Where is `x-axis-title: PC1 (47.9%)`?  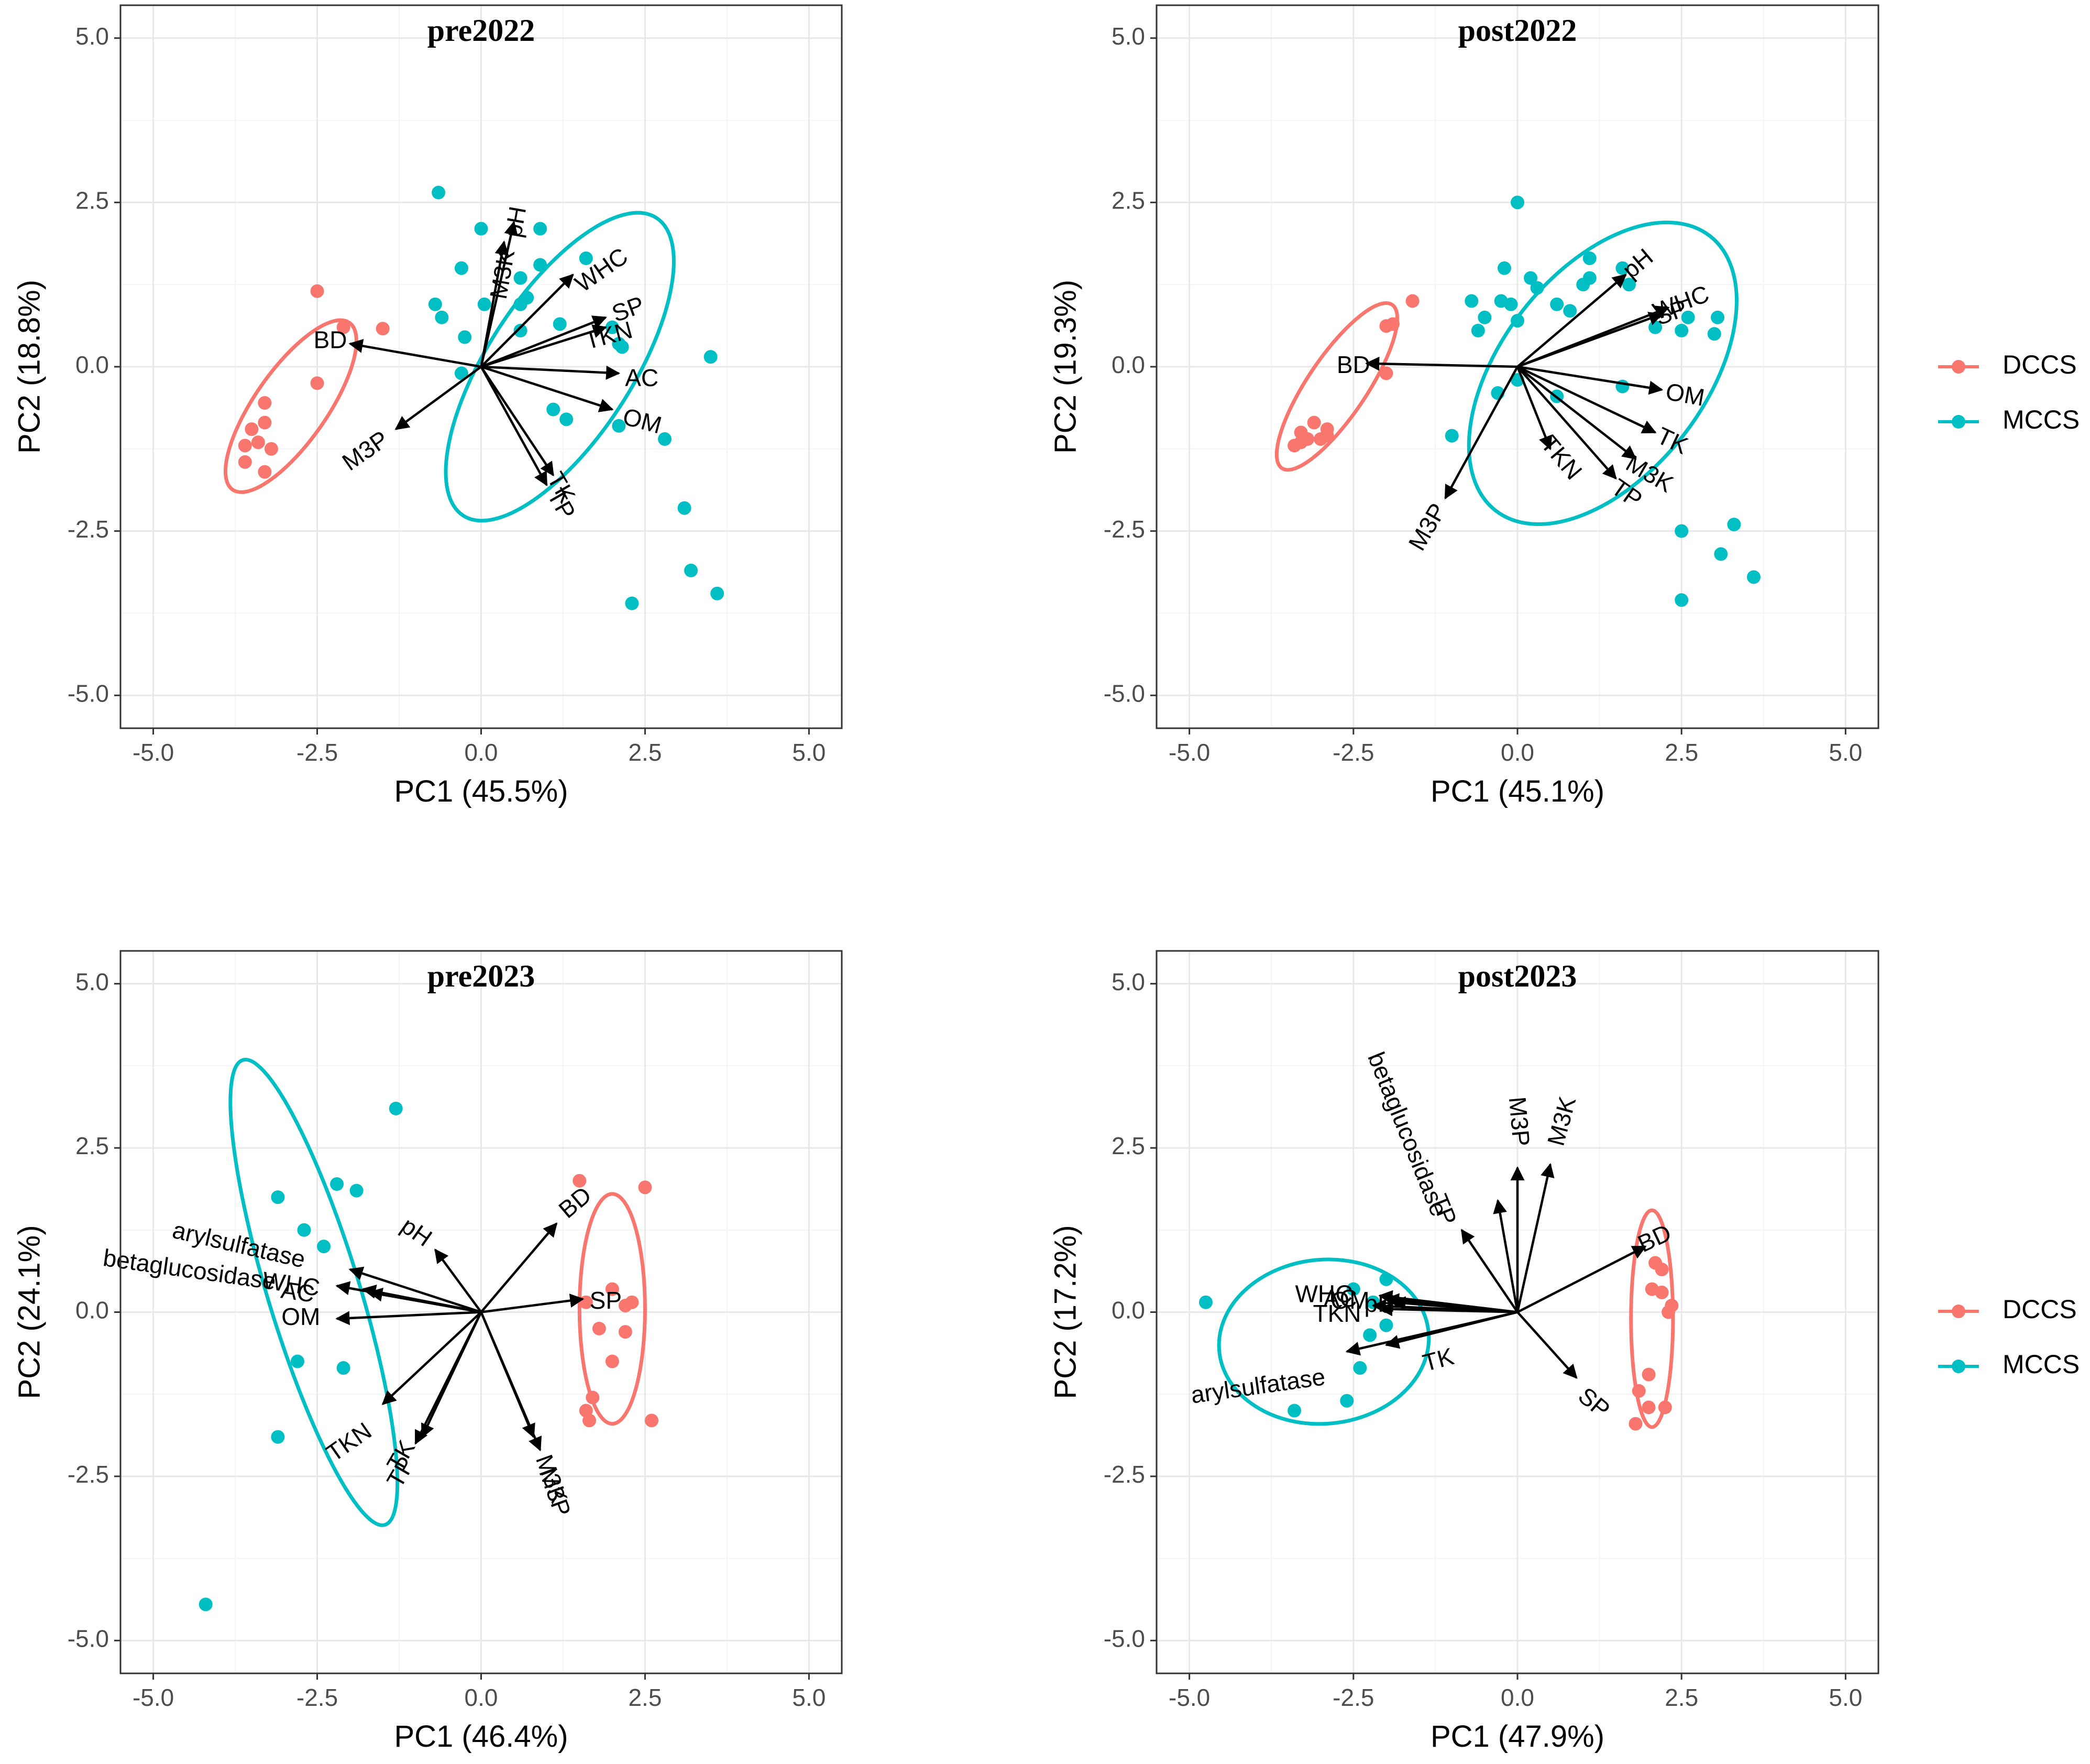
x-axis-title: PC1 (47.9%) is located at coordinates (1517, 1737).